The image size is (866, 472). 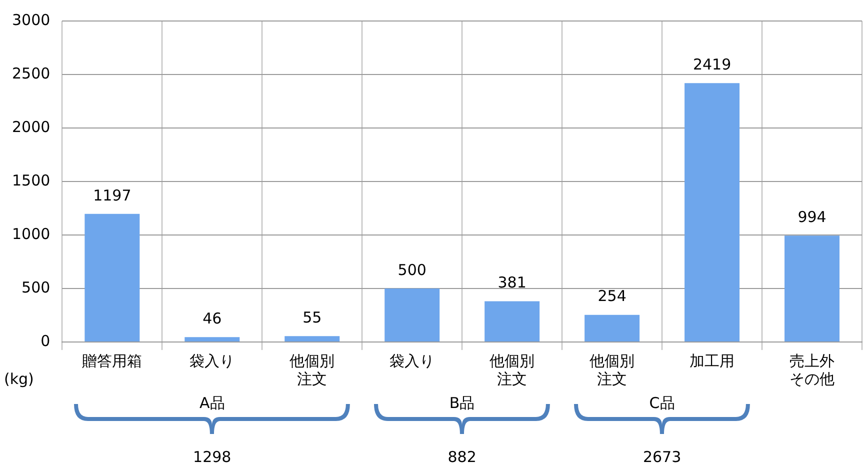 I want to click on y-tick-label: 2000, so click(x=31, y=127).